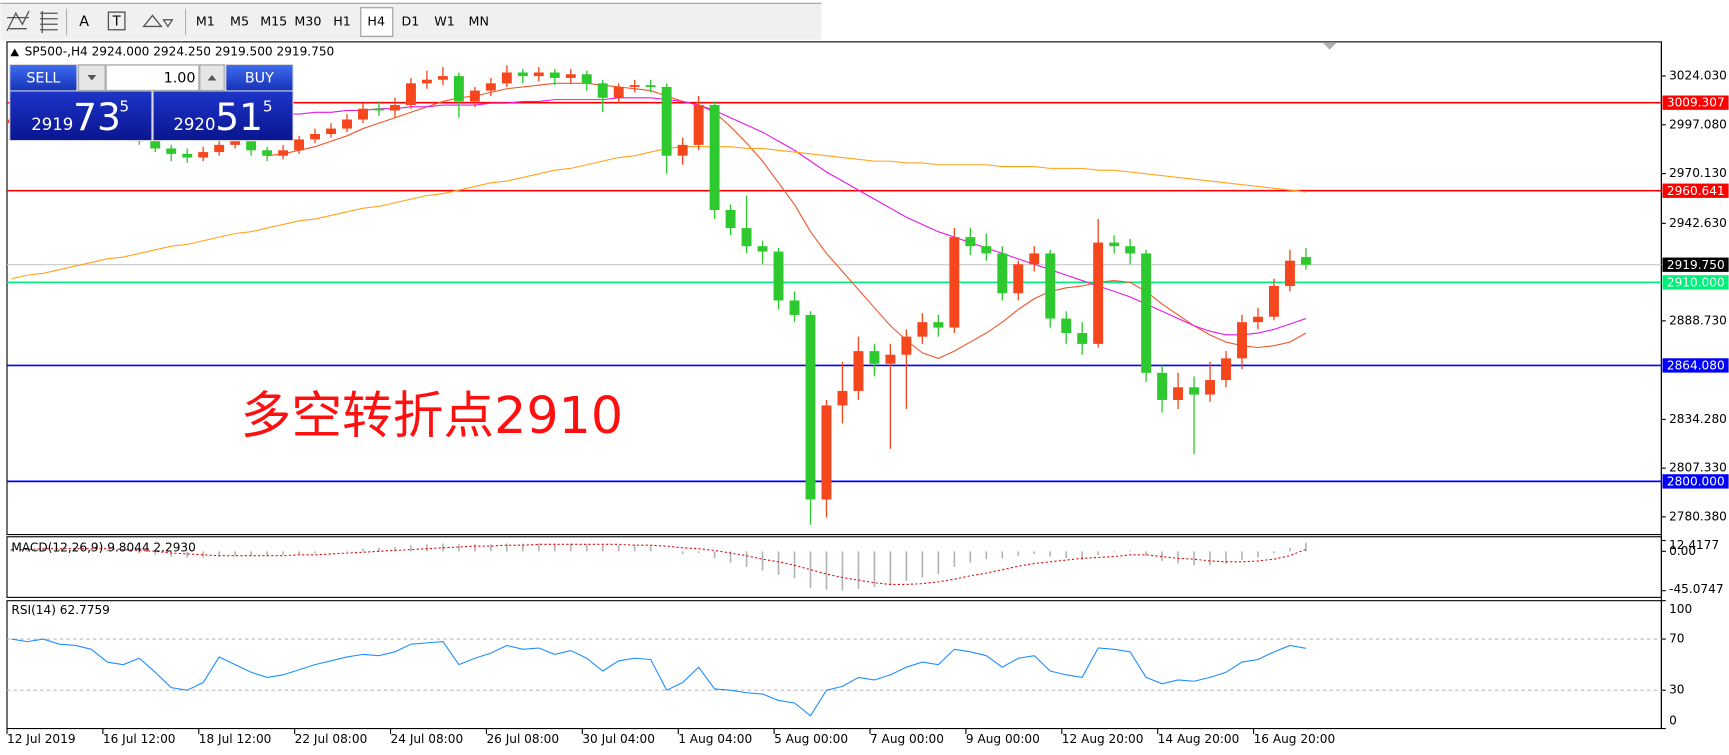 This screenshot has height=755, width=1729. Describe the element at coordinates (90, 22) in the screenshot. I see `tool-icons` at that location.